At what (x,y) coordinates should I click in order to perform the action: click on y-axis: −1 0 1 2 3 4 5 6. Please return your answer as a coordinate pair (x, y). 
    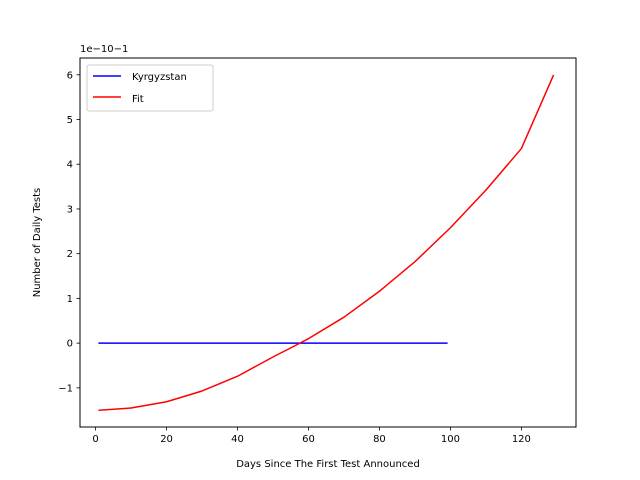
    Looking at the image, I should click on (69, 232).